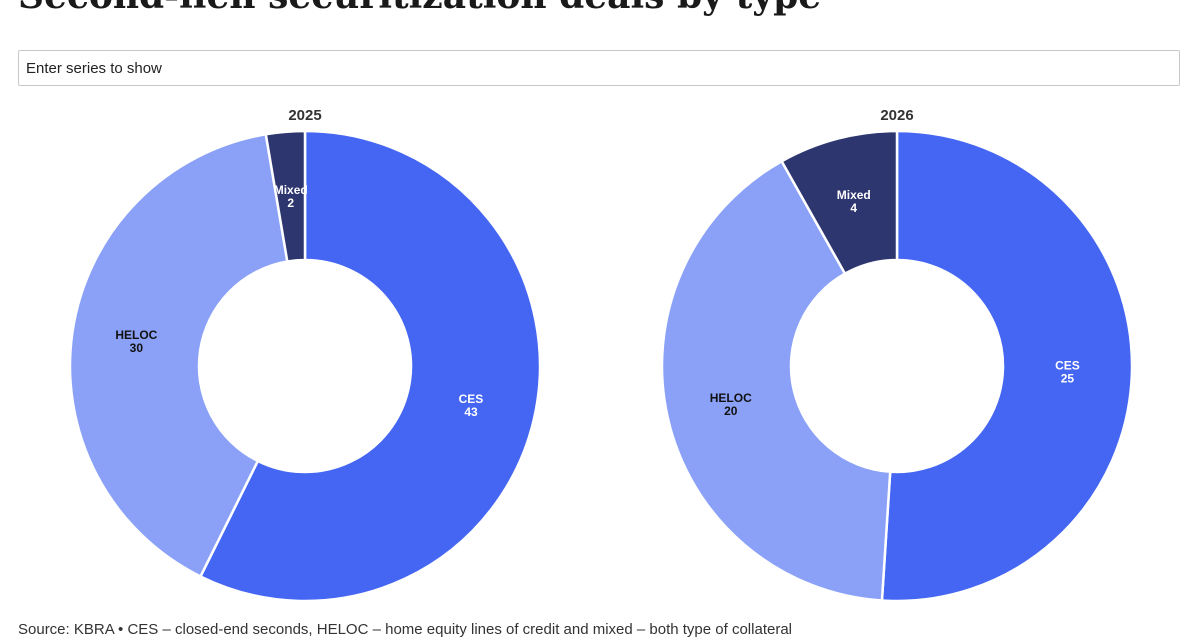  I want to click on slice-value-heloc: 20, so click(731, 411).